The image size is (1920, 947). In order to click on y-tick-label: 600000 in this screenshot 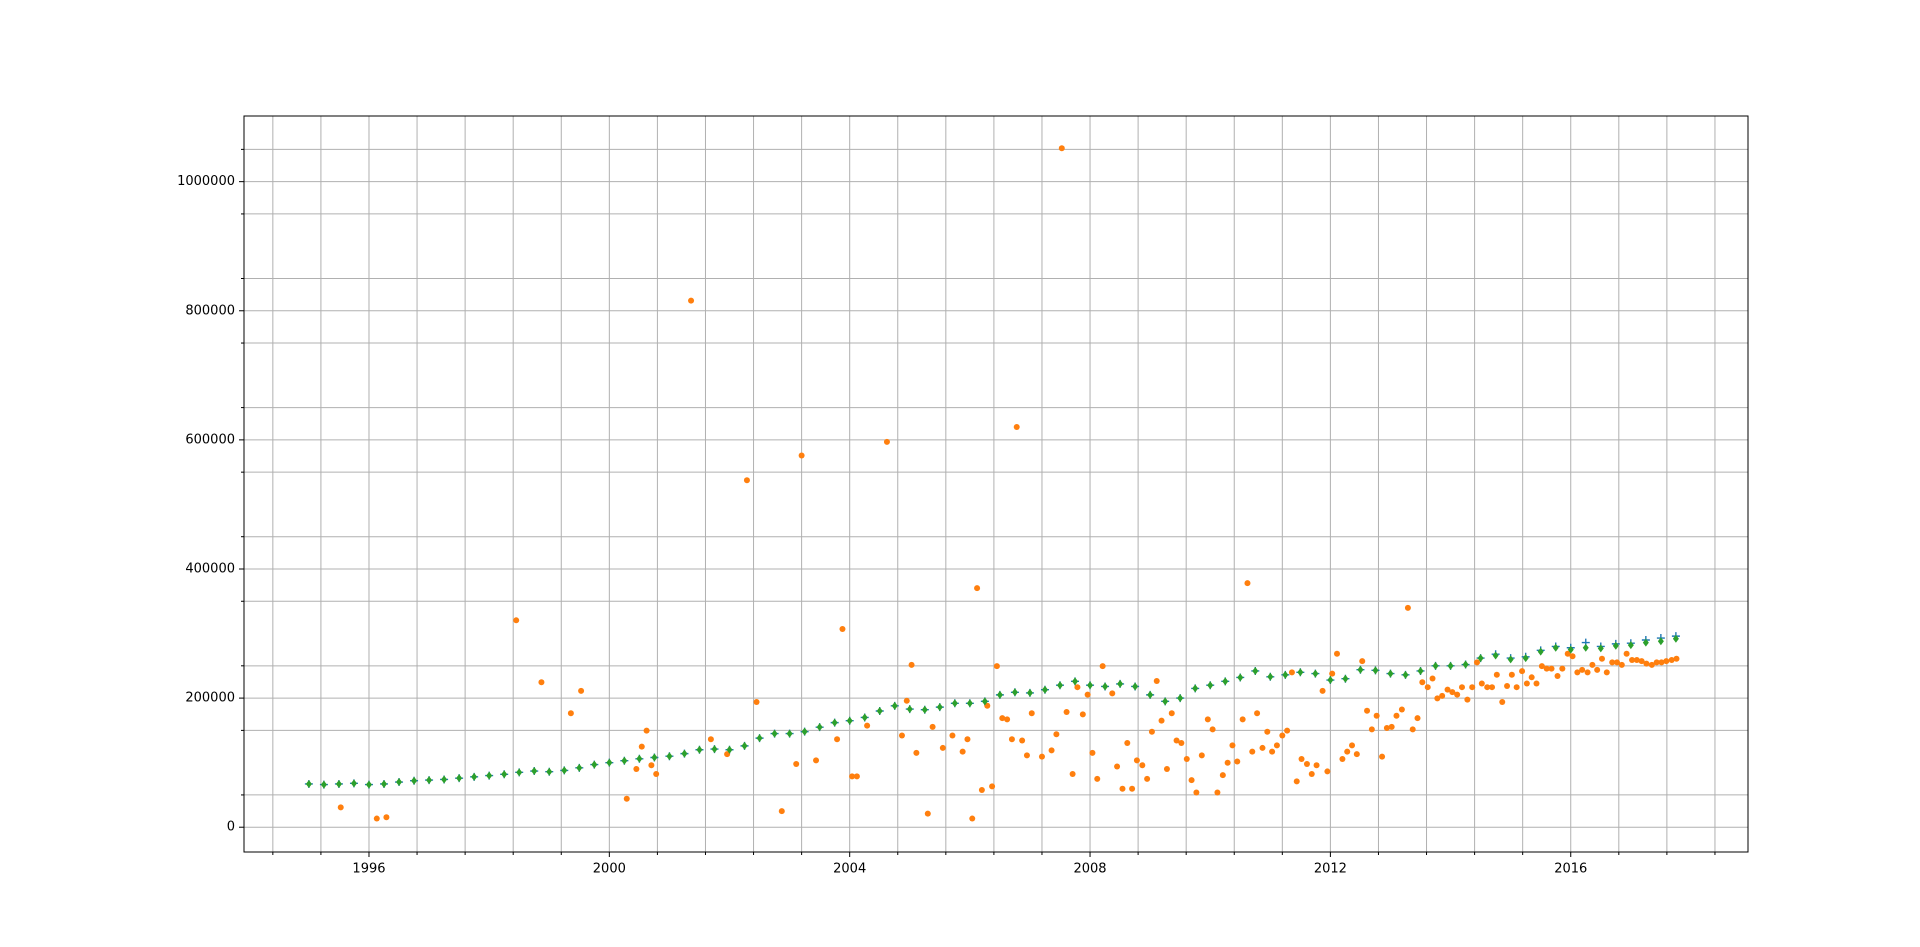, I will do `click(210, 439)`.